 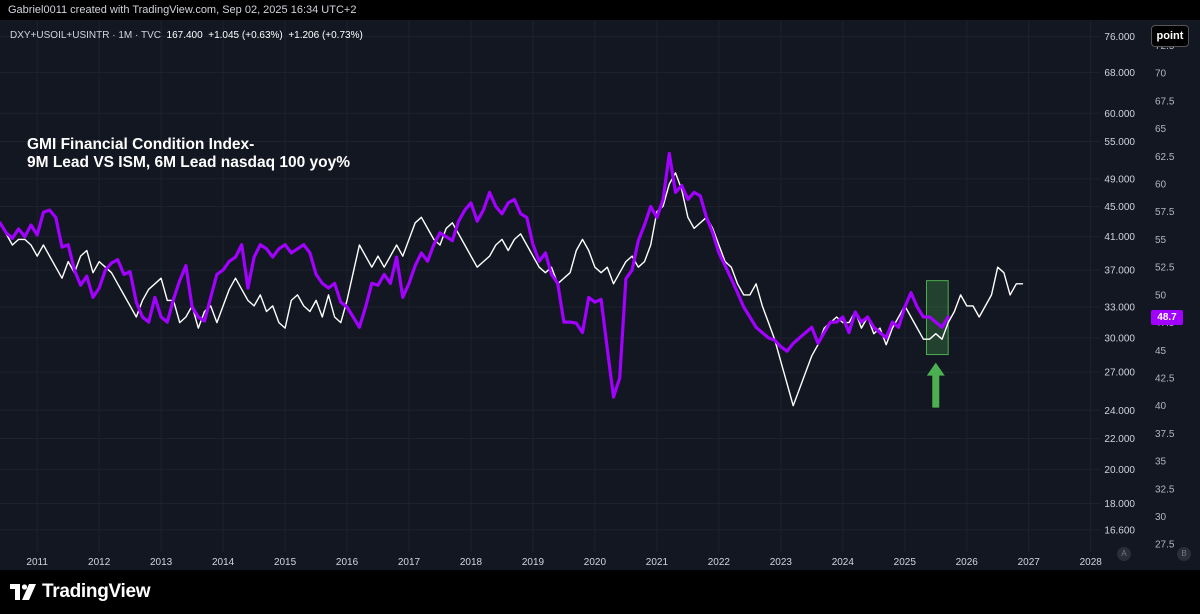 What do you see at coordinates (1091, 562) in the screenshot?
I see `x-tick-label: 2028` at bounding box center [1091, 562].